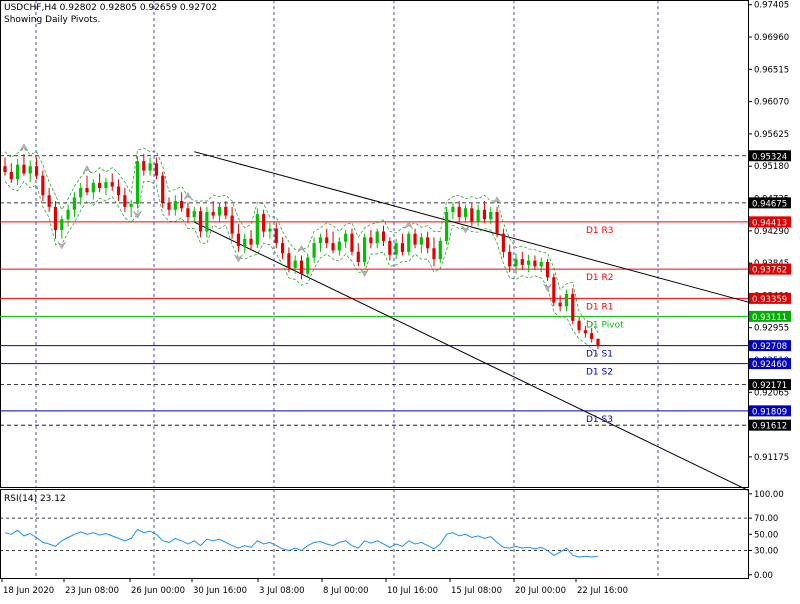  I want to click on pivot-label: D1 R2, so click(600, 278).